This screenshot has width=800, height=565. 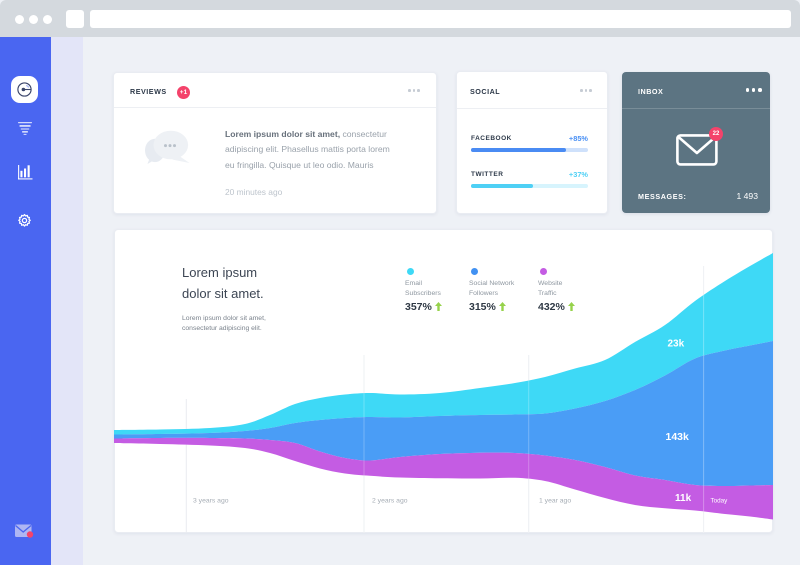 I want to click on svg-text: 3 years ago, so click(x=211, y=501).